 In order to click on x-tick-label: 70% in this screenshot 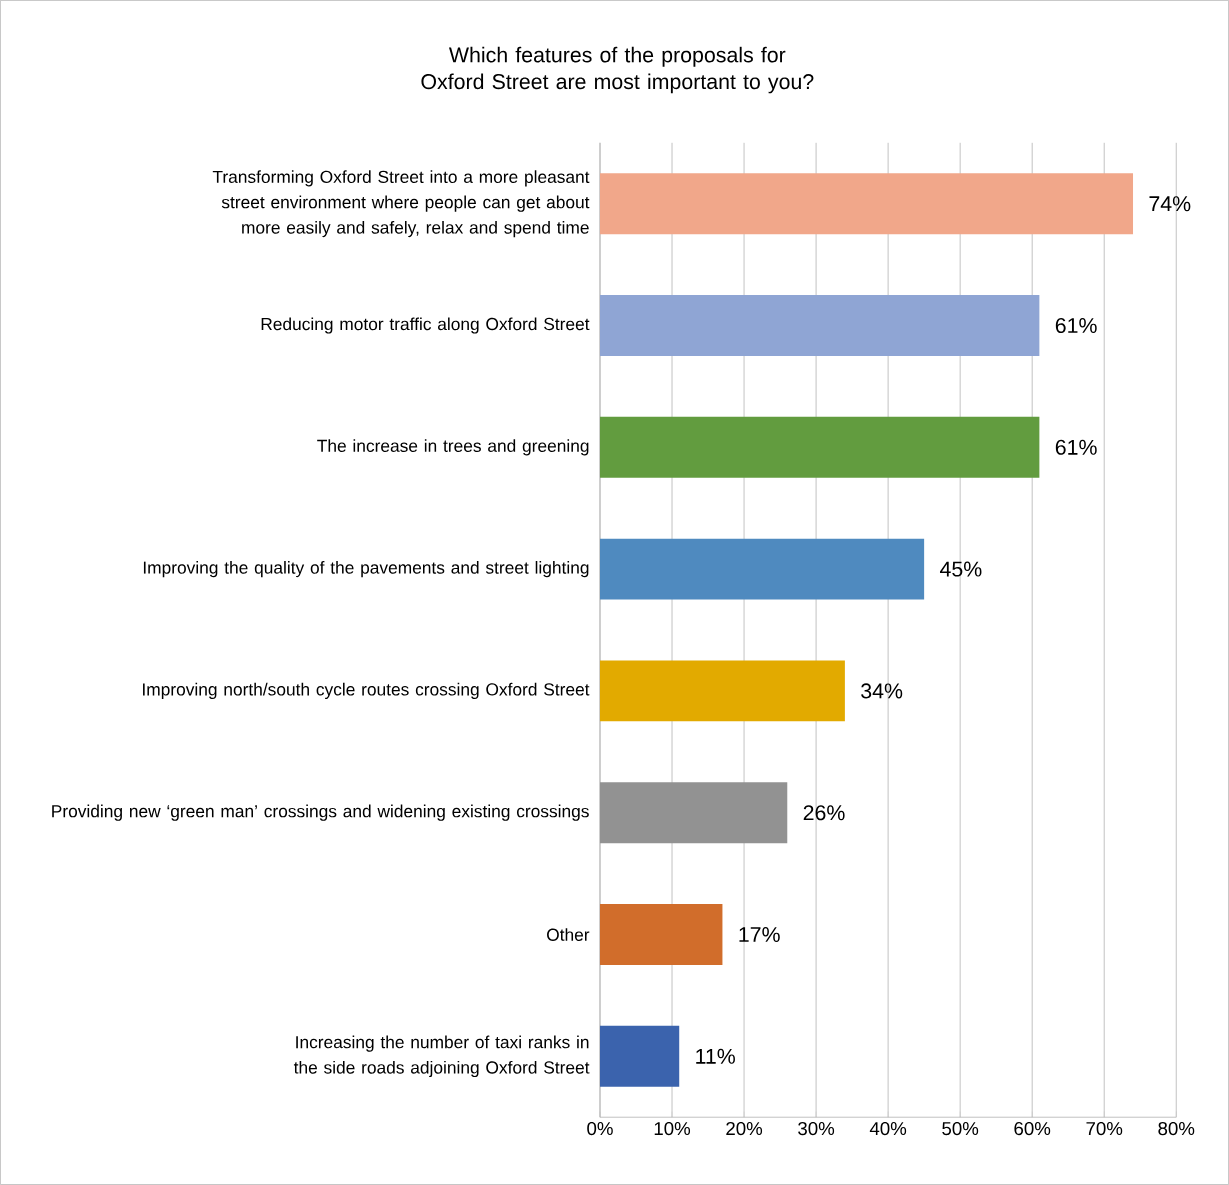, I will do `click(1104, 1128)`.